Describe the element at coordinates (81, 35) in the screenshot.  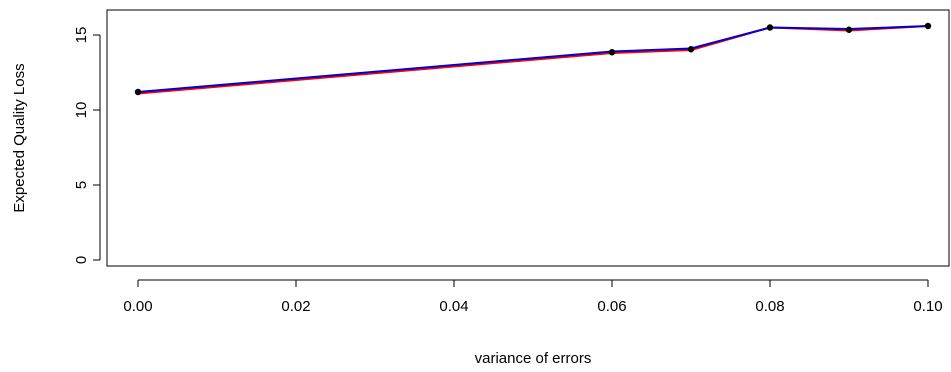
I see `y-tick-label: 15` at that location.